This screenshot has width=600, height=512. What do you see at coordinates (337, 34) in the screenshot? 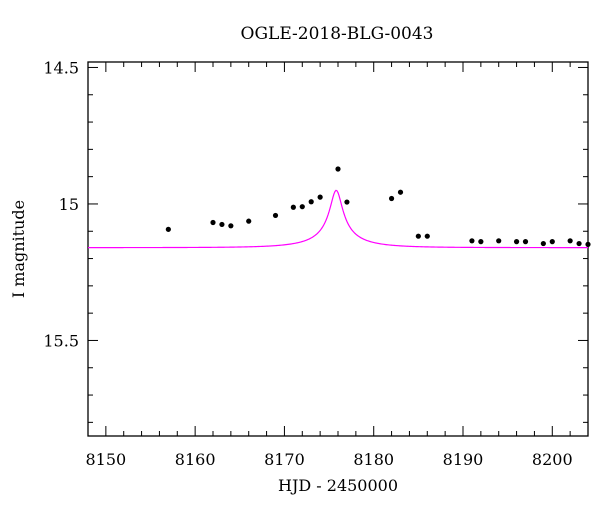
I see `chart-title: OGLE-2018-BLG-0043` at bounding box center [337, 34].